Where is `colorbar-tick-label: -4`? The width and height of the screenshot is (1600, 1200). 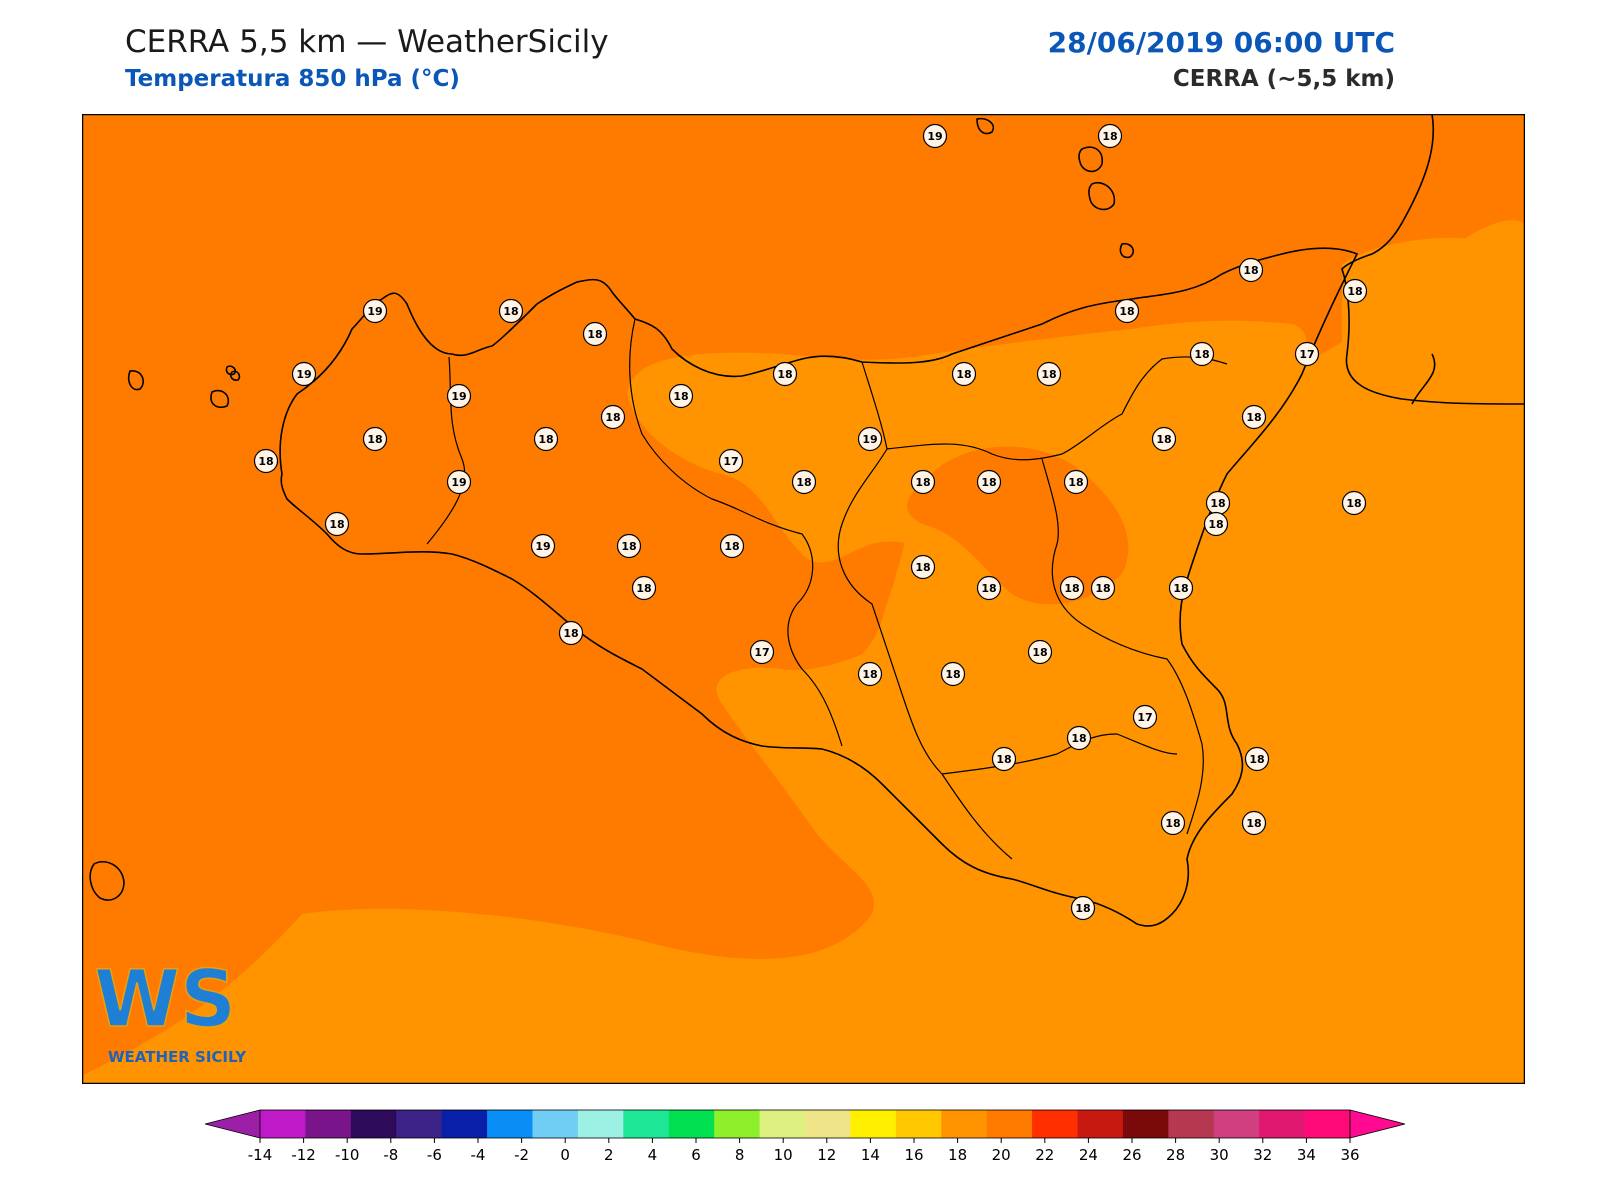 colorbar-tick-label: -4 is located at coordinates (478, 1155).